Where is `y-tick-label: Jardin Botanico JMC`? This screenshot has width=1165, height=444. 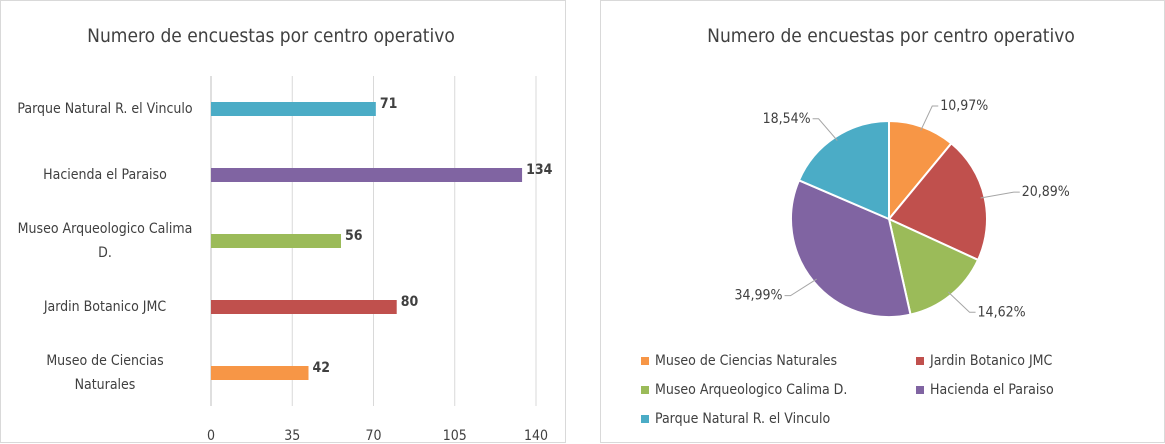
y-tick-label: Jardin Botanico JMC is located at coordinates (105, 307).